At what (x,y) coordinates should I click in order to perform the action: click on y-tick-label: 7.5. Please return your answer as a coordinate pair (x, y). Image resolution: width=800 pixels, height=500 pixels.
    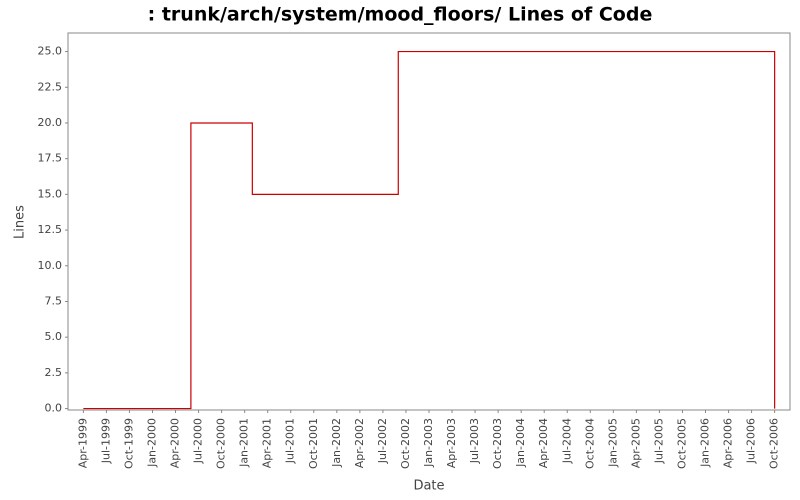
    Looking at the image, I should click on (54, 300).